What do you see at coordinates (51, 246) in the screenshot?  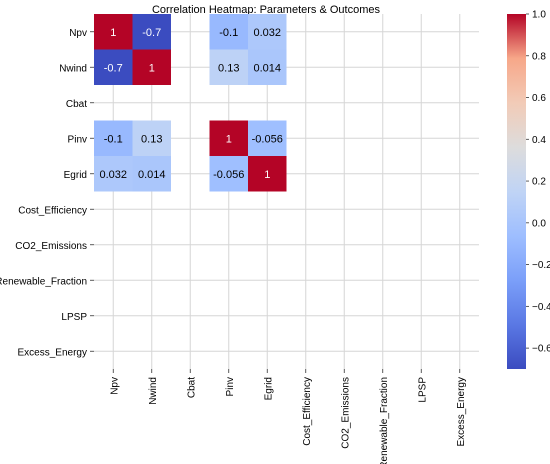 I see `row-label: CO2_Emissions` at bounding box center [51, 246].